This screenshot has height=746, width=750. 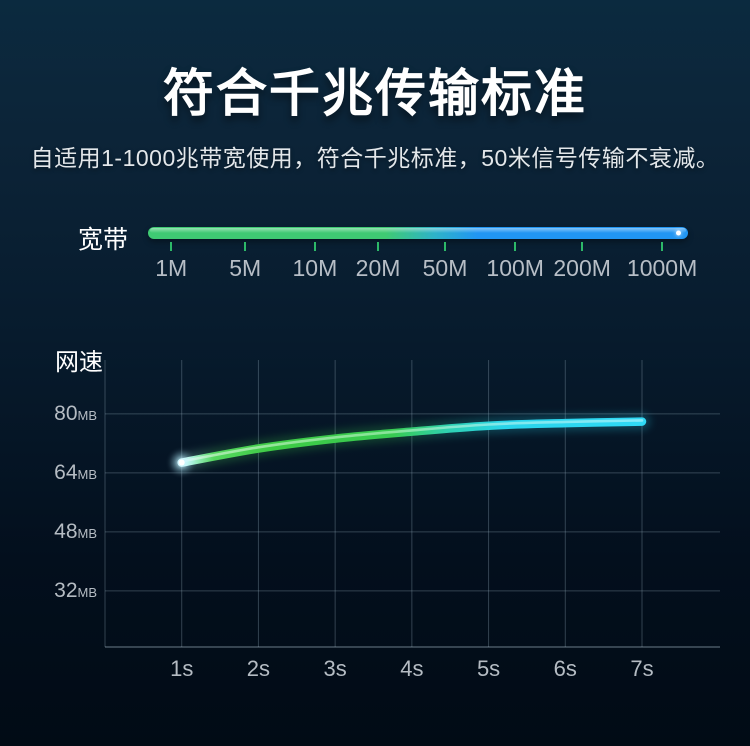 I want to click on bandwidth-scale-label: 1M, so click(x=171, y=268).